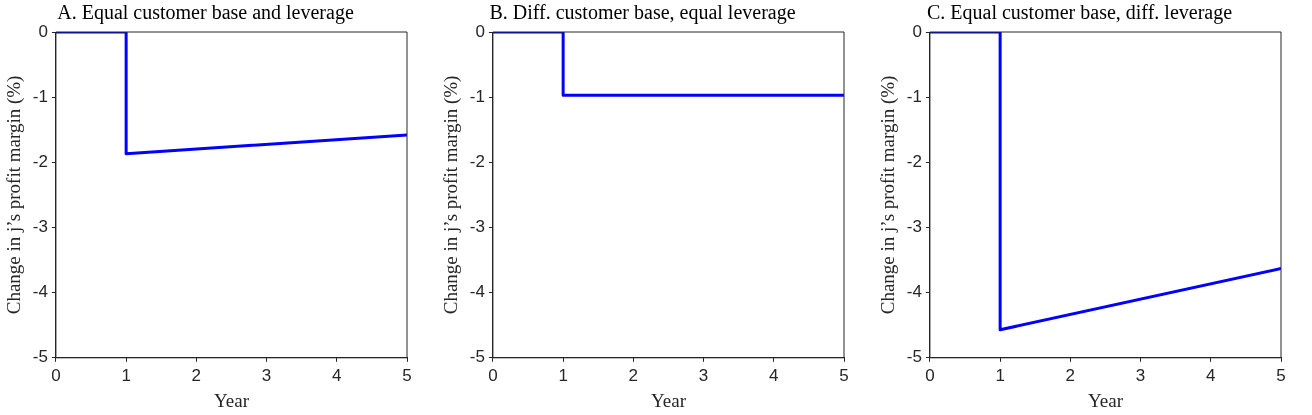 This screenshot has height=415, width=1312. I want to click on chart-title: A. Equal customer base and leverage, so click(205, 13).